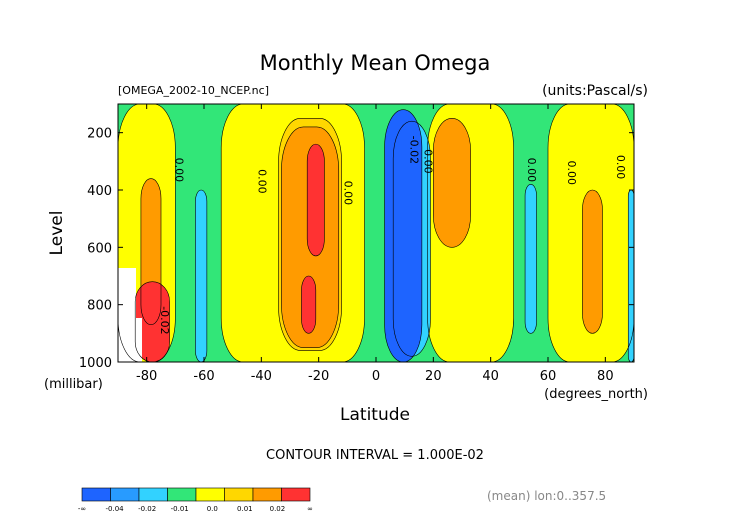 This screenshot has height=532, width=752. Describe the element at coordinates (180, 509) in the screenshot. I see `colorbar-tick-label: -0.01` at that location.